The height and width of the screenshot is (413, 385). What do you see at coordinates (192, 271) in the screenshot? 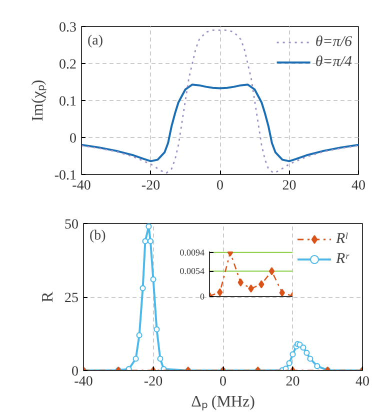
I see `y-tick-label: 0.0054` at bounding box center [192, 271].